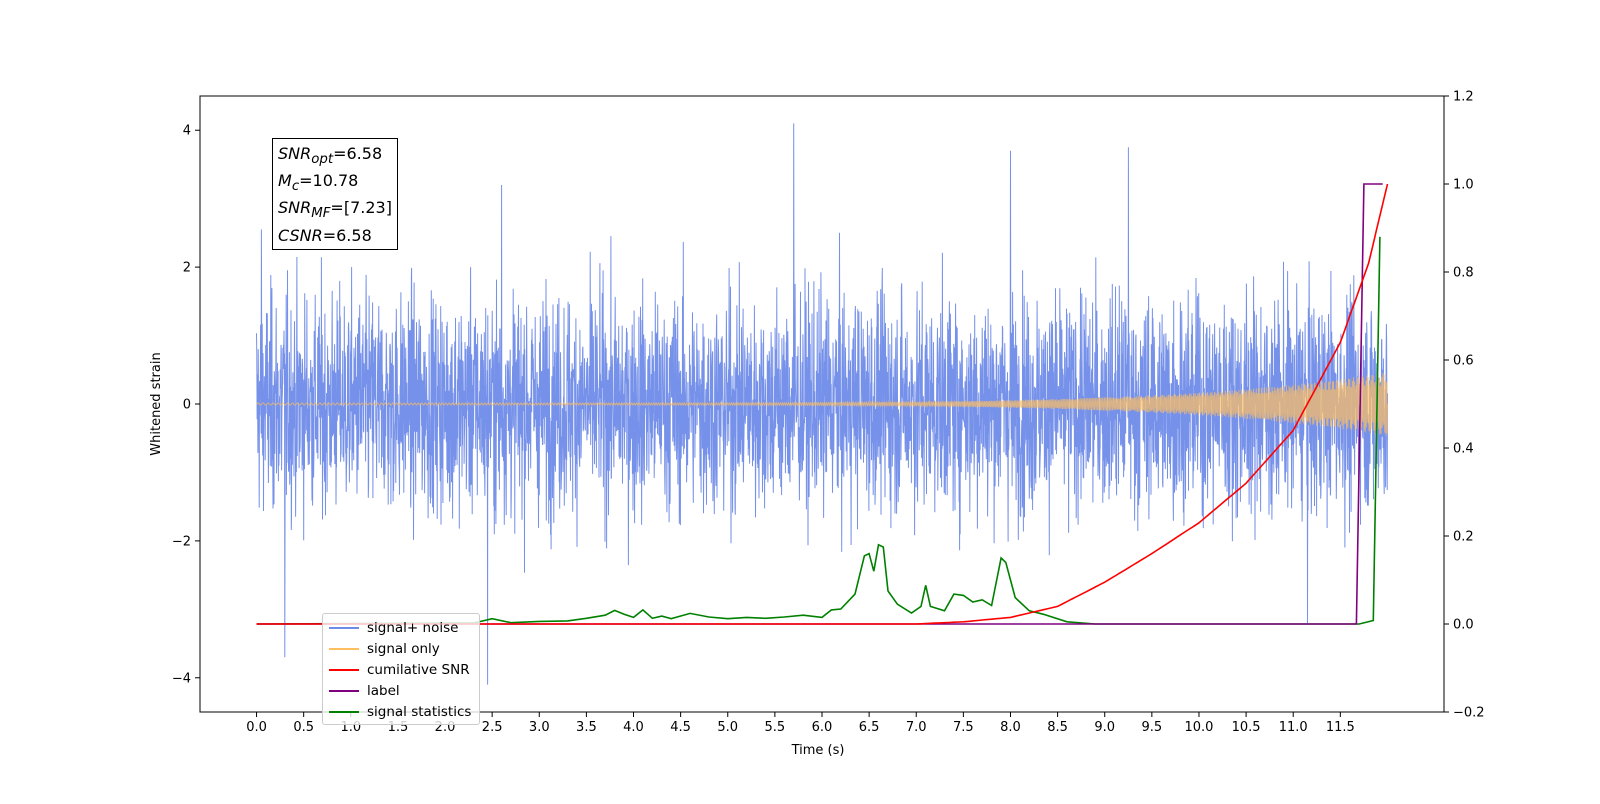  I want to click on y-axis-label: Whitened strain, so click(156, 403).